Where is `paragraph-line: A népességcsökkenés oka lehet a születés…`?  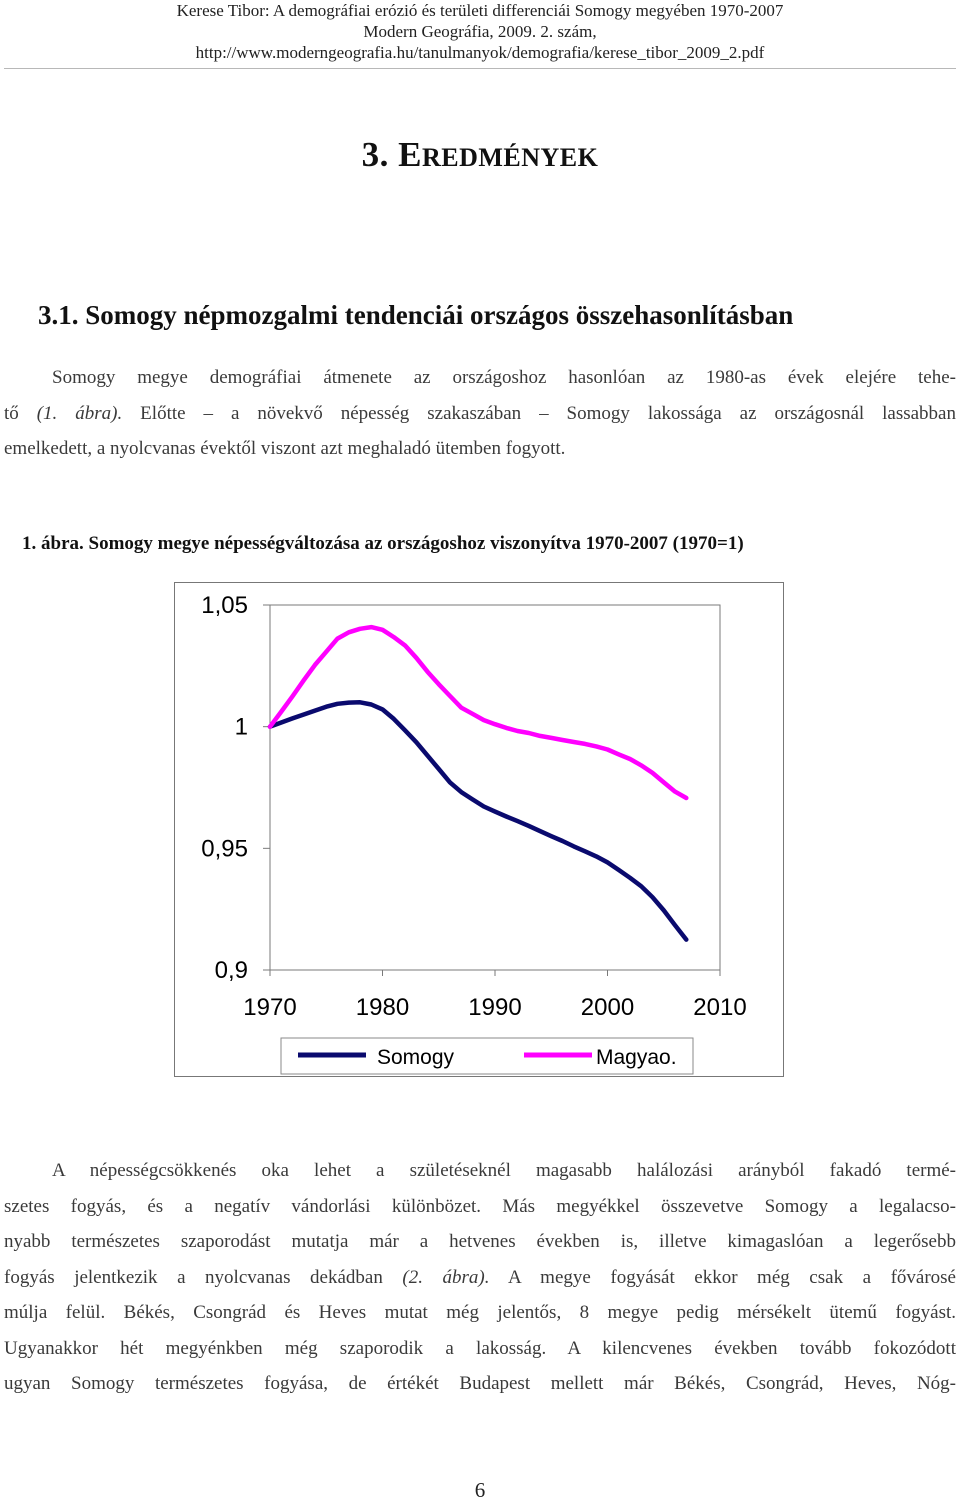 paragraph-line: A népességcsökkenés oka lehet a születés… is located at coordinates (504, 1170).